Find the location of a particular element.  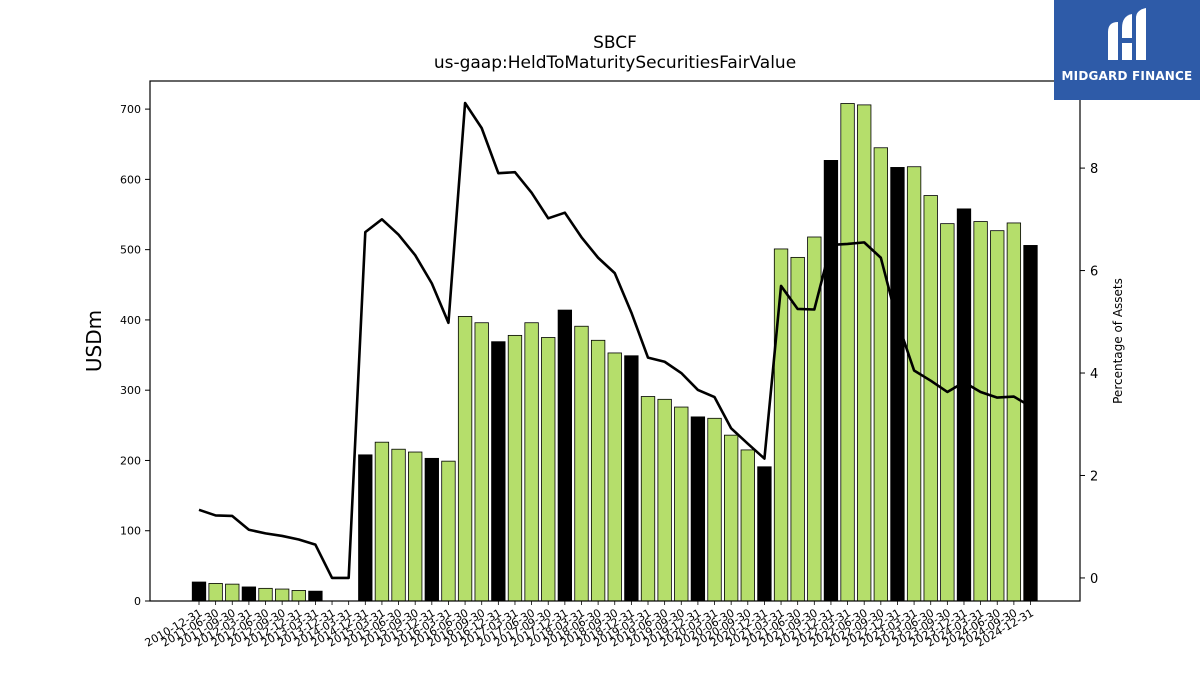

y-tick-label-200: 200 is located at coordinates (130, 460).